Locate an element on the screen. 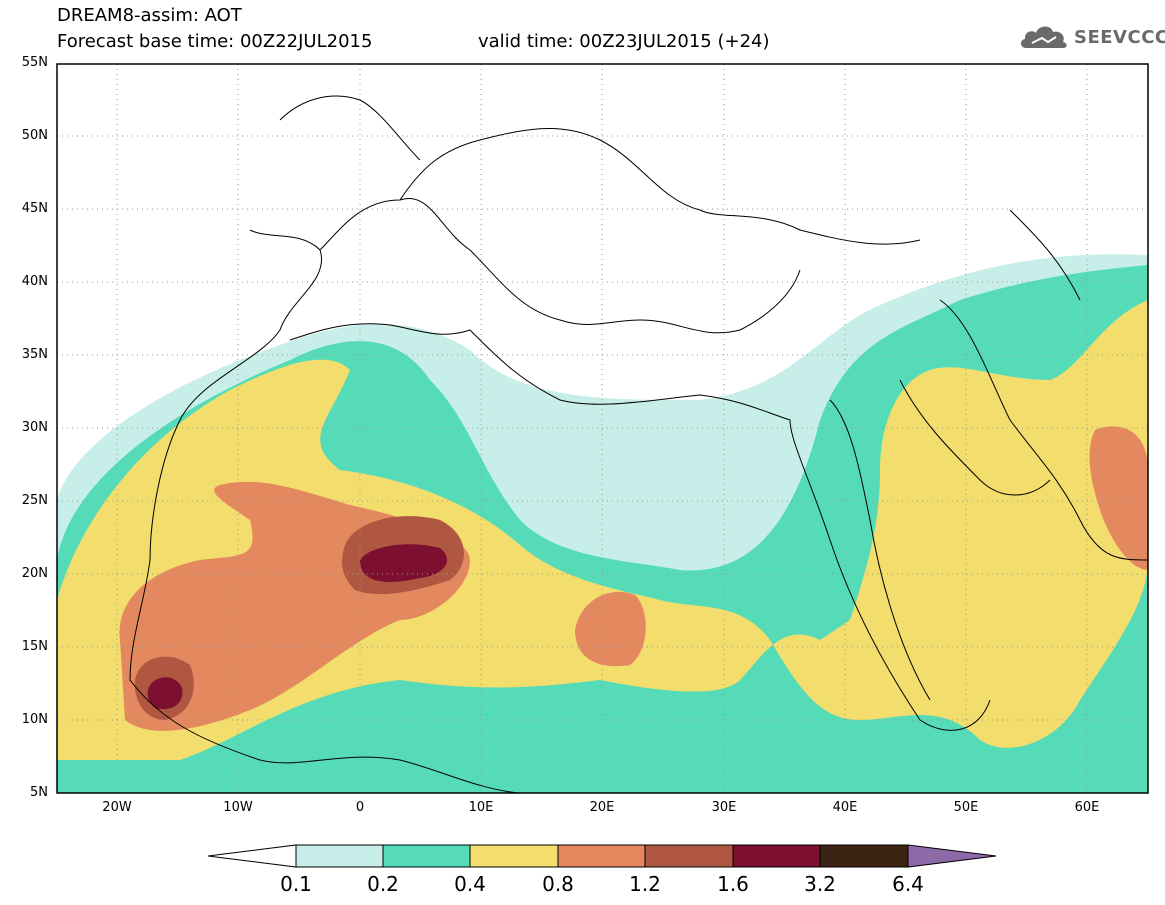 This screenshot has height=905, width=1165. colorbar-label: 0.4 is located at coordinates (470, 884).